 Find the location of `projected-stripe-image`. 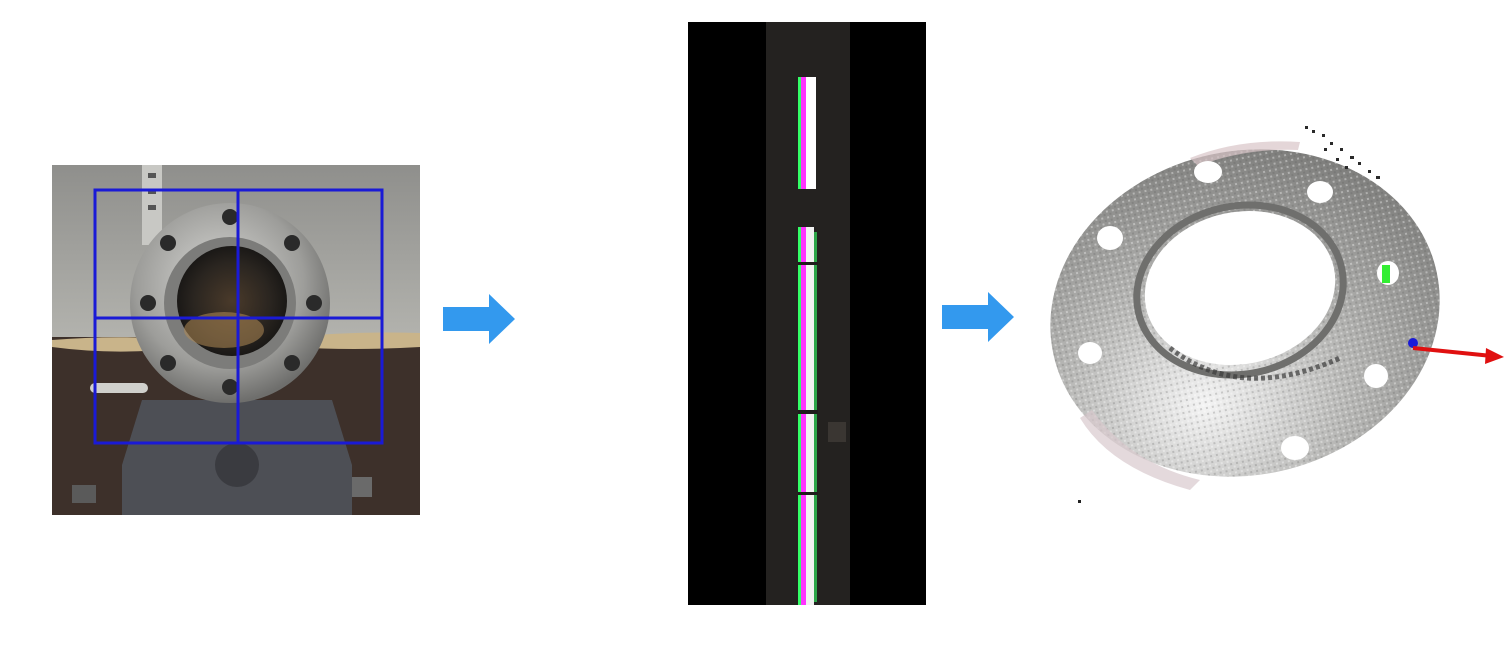

projected-stripe-image is located at coordinates (807, 313).